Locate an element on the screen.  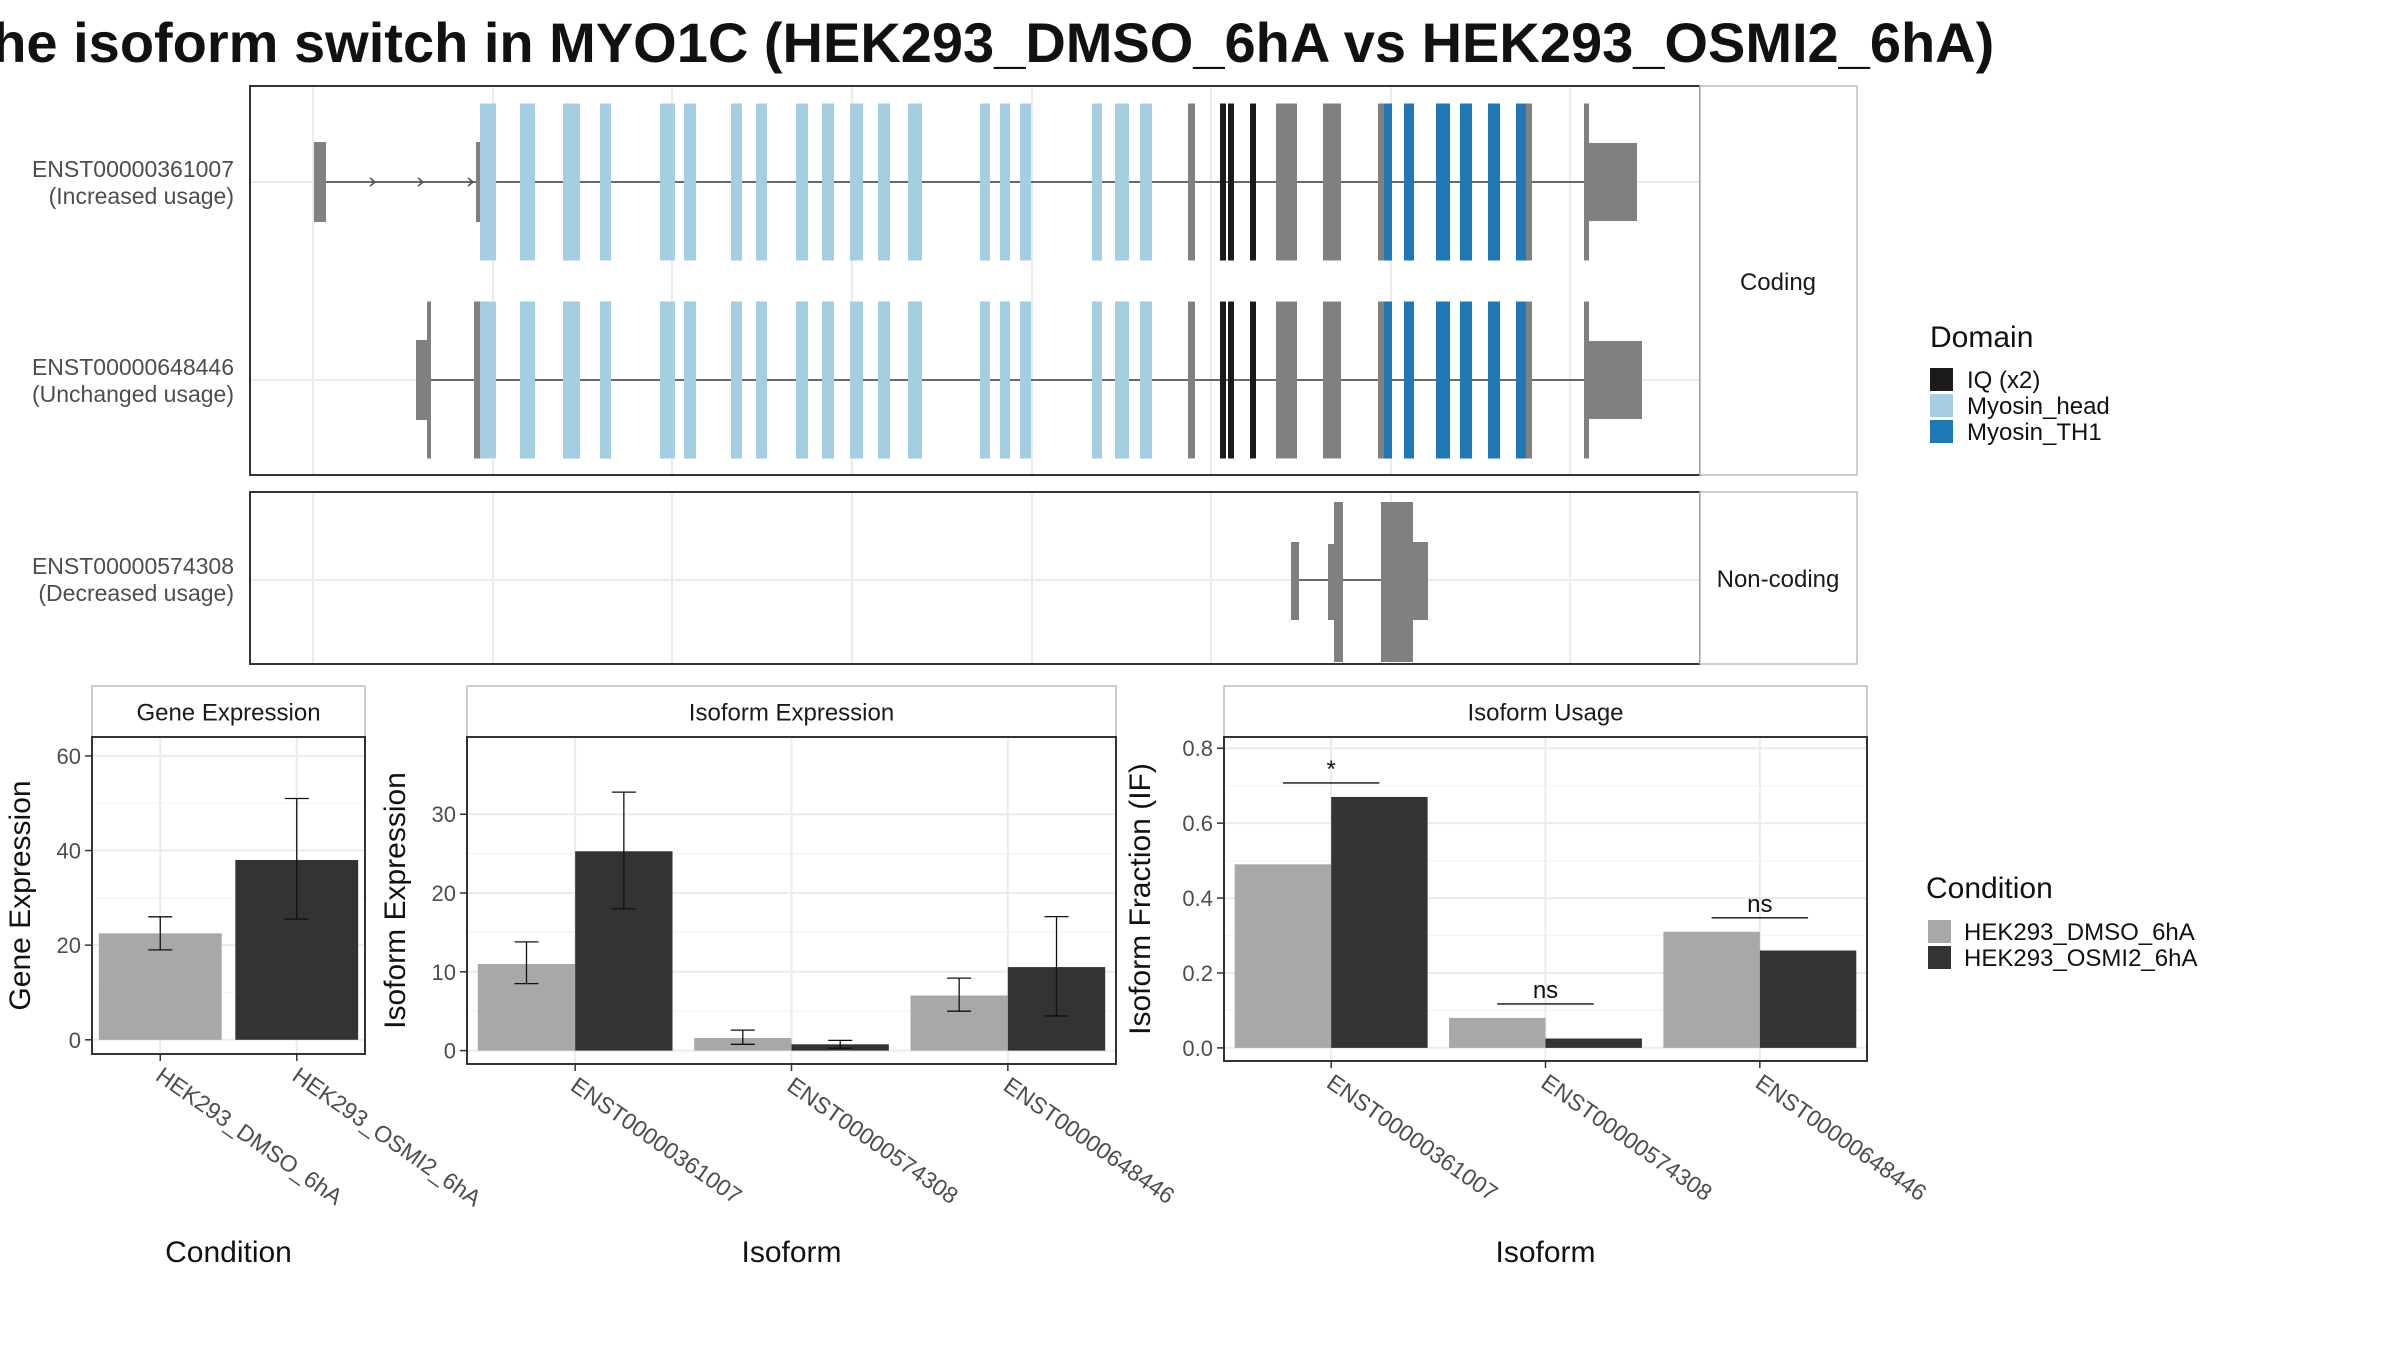
significance-label: ns is located at coordinates (1545, 990).